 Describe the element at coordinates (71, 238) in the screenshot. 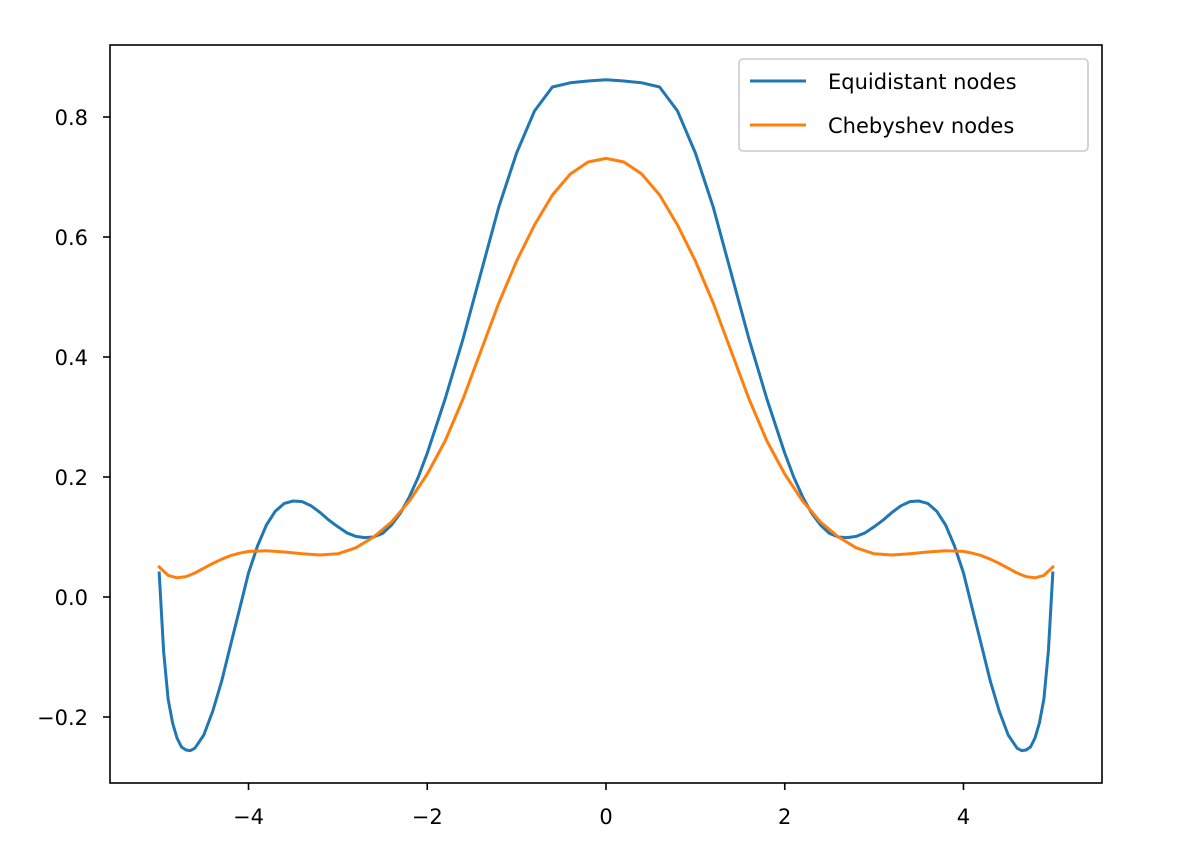

I see `y-tick-label: 0.6` at that location.